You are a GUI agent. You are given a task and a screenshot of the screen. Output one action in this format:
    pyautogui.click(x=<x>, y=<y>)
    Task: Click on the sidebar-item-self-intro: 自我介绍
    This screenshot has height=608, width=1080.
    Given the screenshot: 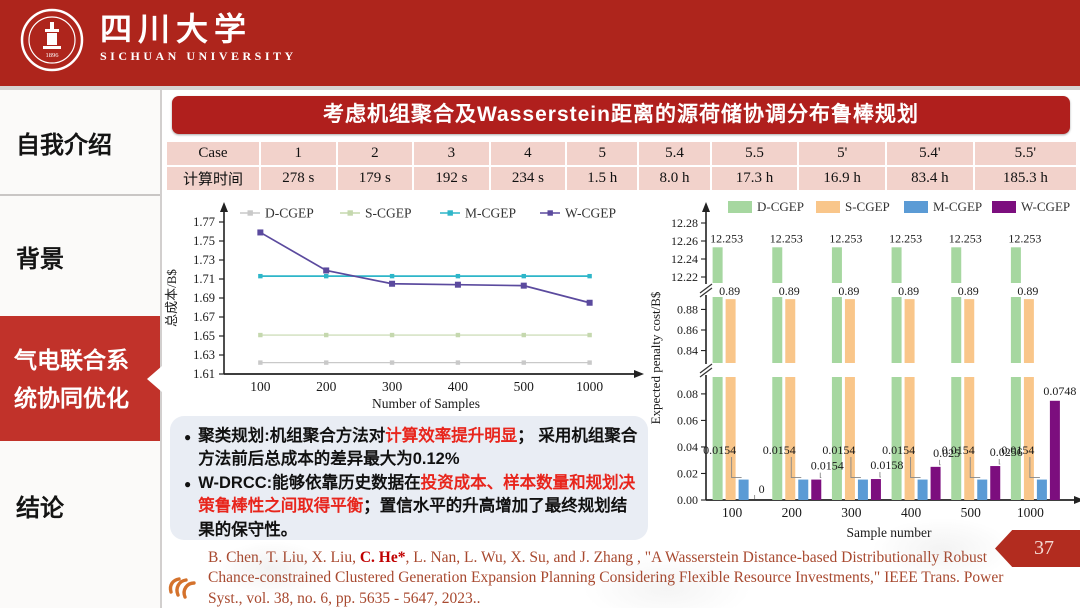 What is the action you would take?
    pyautogui.click(x=64, y=145)
    